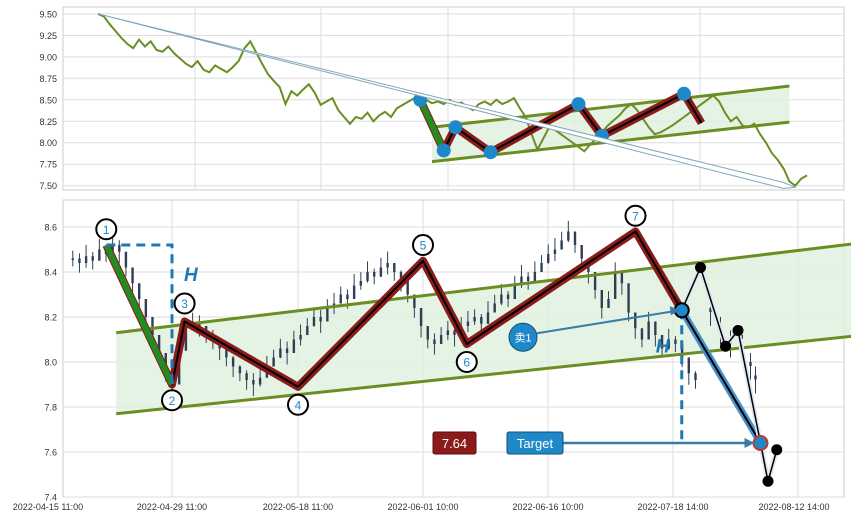 This screenshot has height=520, width=851. I want to click on sell-signal-label: 卖1, so click(522, 337).